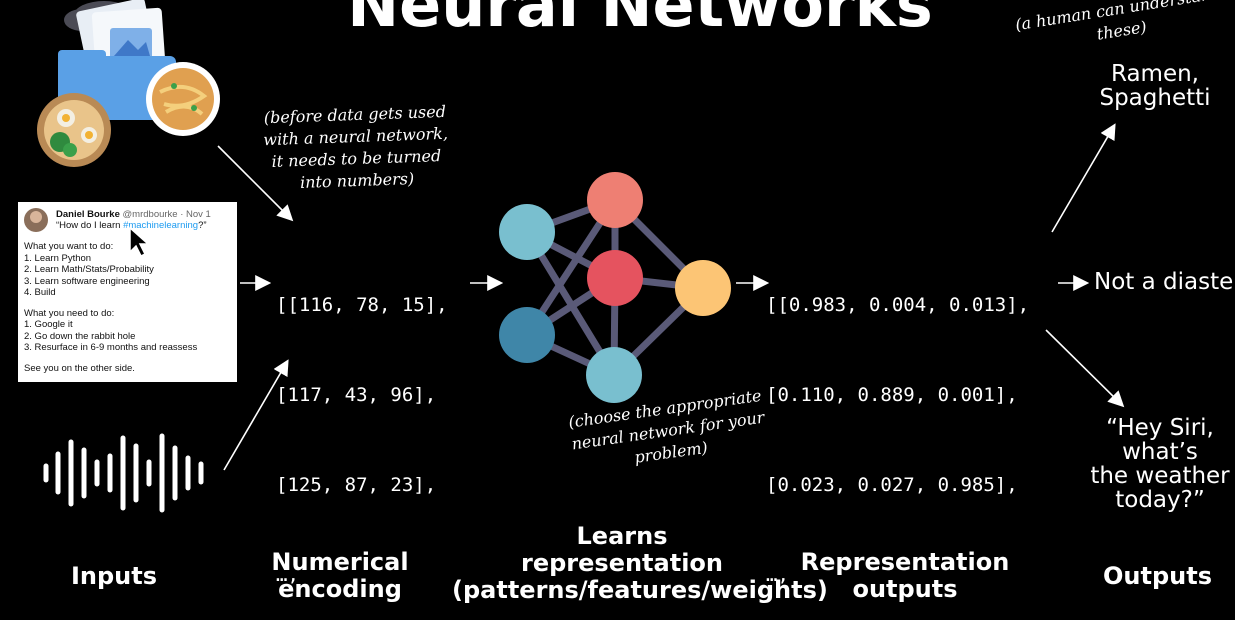 The image size is (1235, 620). What do you see at coordinates (1157, 576) in the screenshot?
I see `section-outputs: Outputs` at bounding box center [1157, 576].